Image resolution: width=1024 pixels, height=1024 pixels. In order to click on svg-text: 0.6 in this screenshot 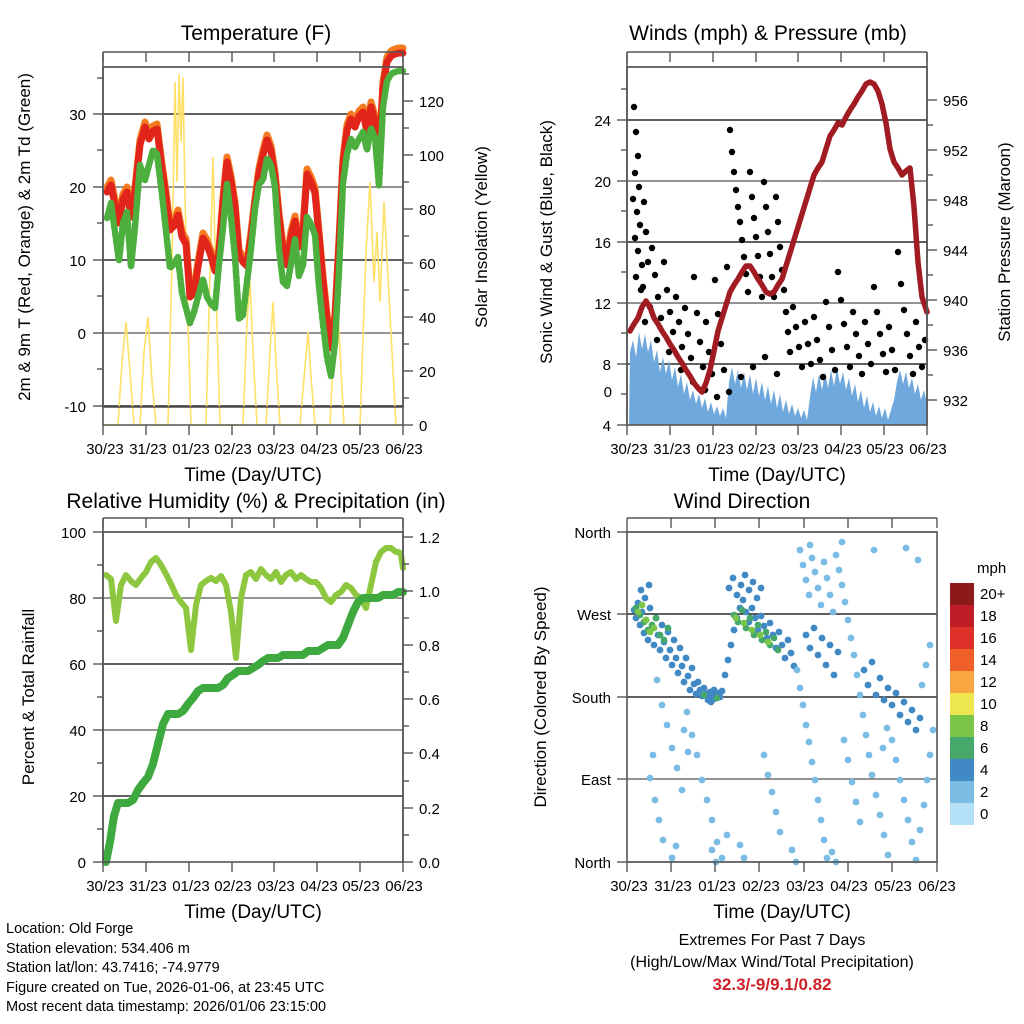, I will do `click(429, 700)`.